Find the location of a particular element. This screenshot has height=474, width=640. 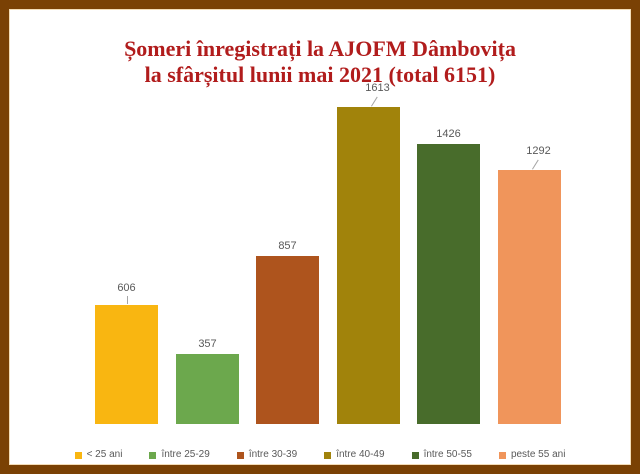

bar-value-label: 1613 is located at coordinates (377, 88).